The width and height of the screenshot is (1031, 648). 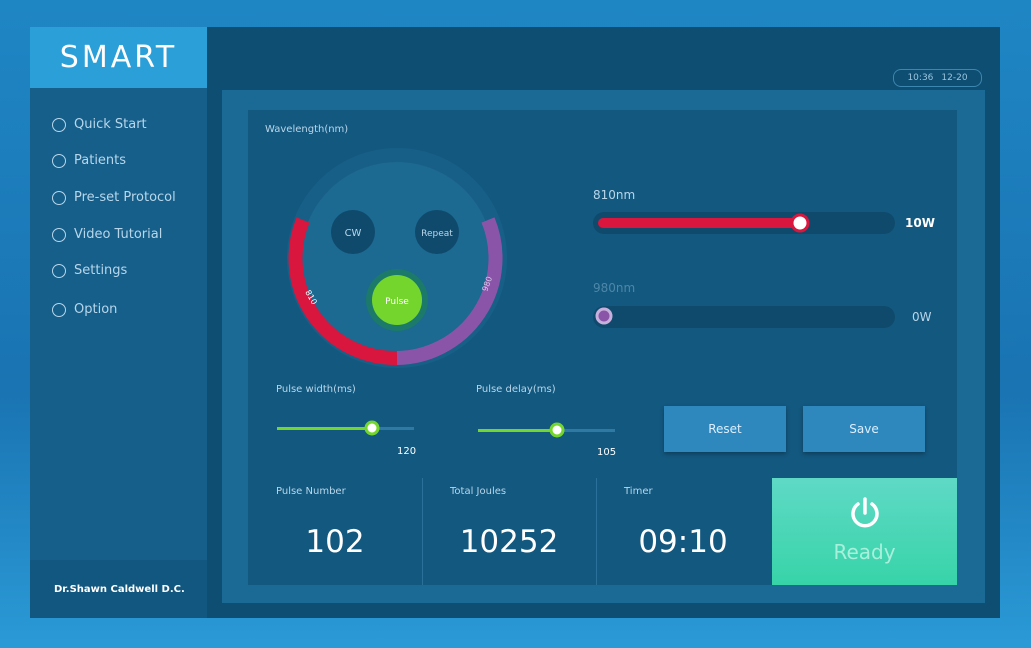 I want to click on user-name: Dr.Shawn Caldwell D.C., so click(x=118, y=589).